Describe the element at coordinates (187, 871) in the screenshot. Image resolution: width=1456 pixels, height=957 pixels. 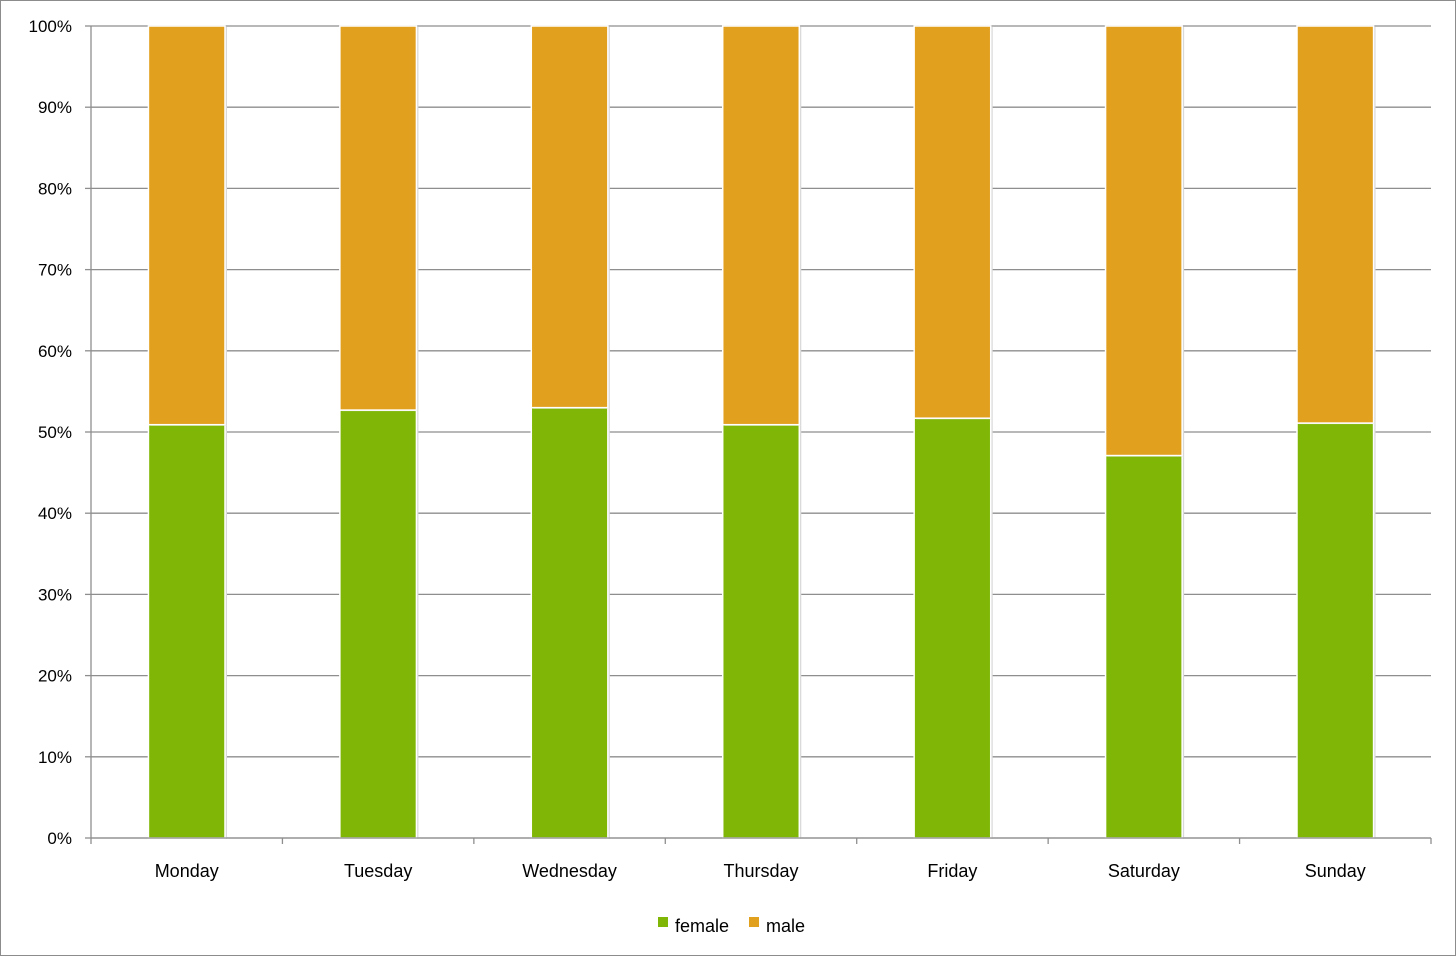
I see `x-category-label: Monday` at that location.